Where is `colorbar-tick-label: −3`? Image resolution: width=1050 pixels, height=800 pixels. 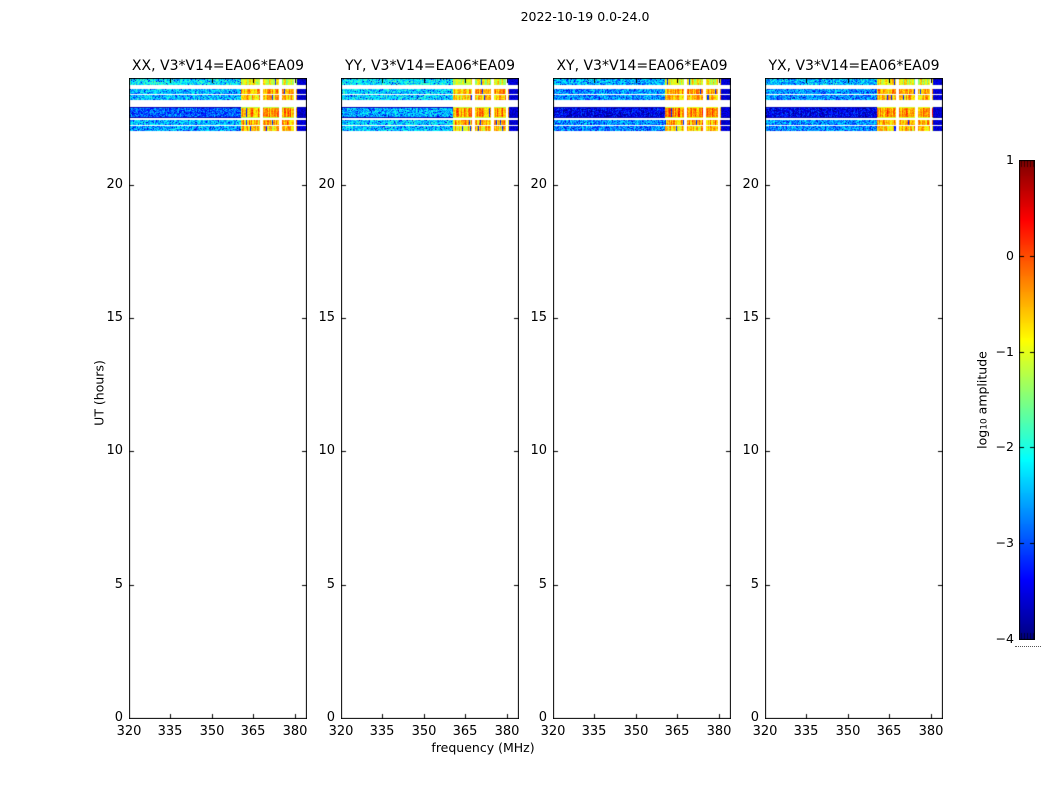 colorbar-tick-label: −3 is located at coordinates (1004, 542).